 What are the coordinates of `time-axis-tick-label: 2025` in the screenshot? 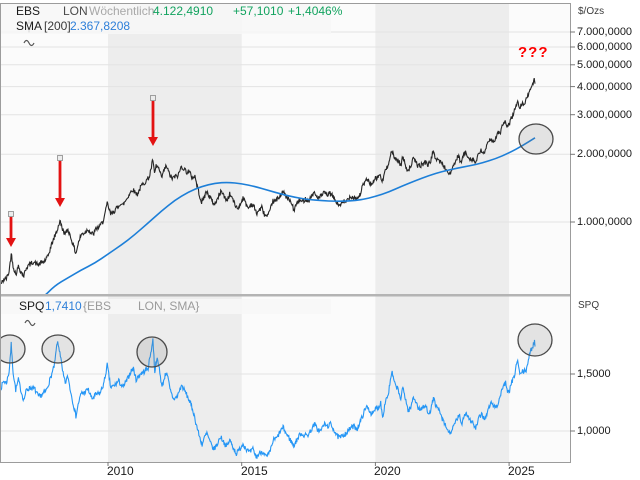 It's located at (521, 471).